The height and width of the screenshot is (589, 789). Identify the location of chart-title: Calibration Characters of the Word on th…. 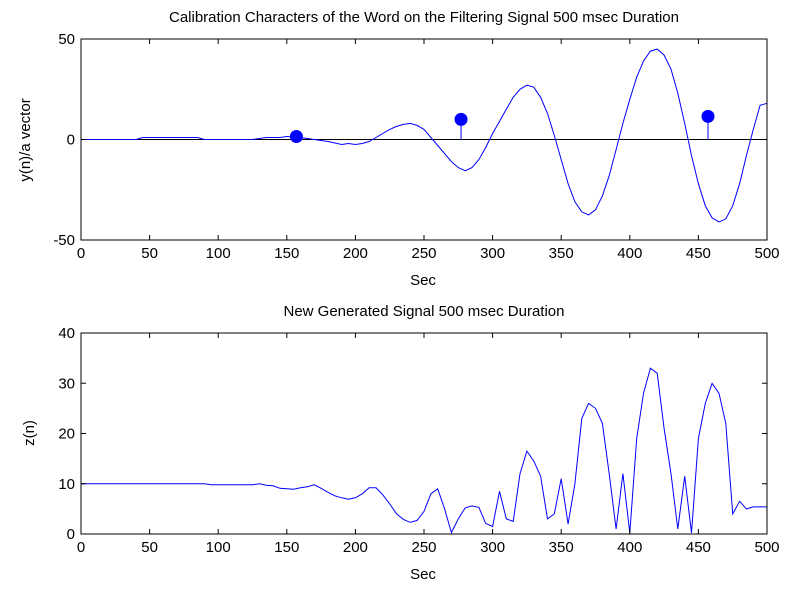
(424, 17).